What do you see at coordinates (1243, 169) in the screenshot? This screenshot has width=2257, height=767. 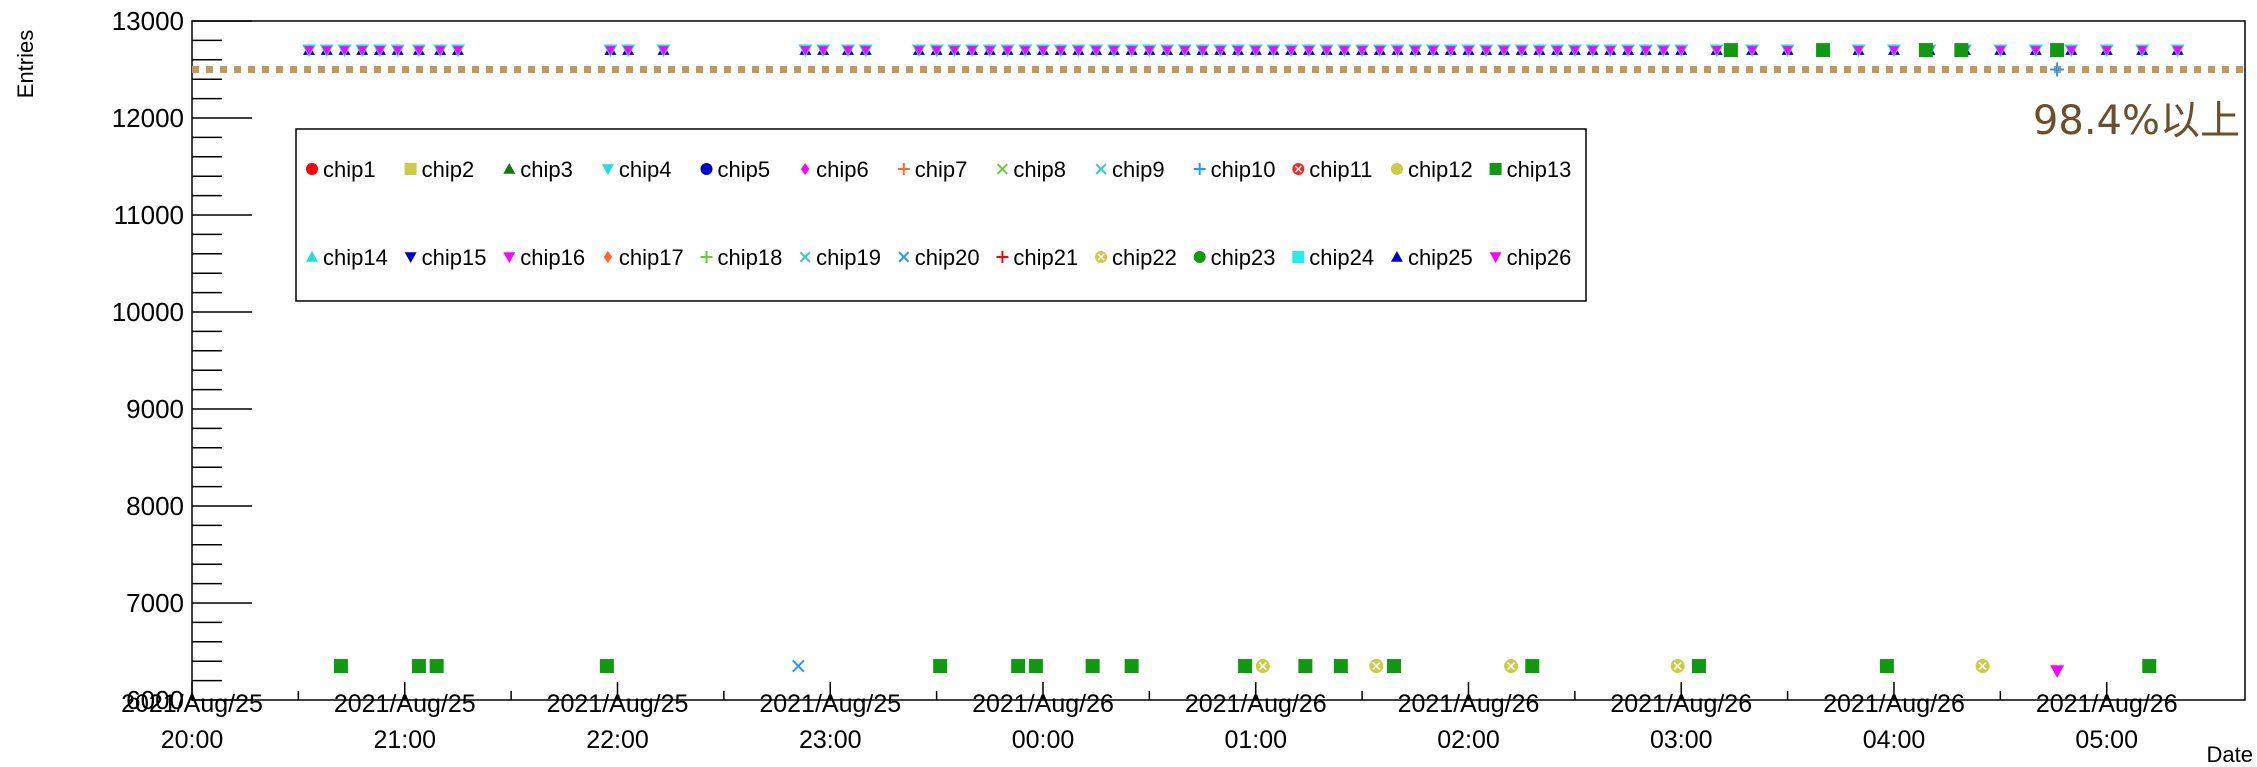 I see `legend-label: chip10` at bounding box center [1243, 169].